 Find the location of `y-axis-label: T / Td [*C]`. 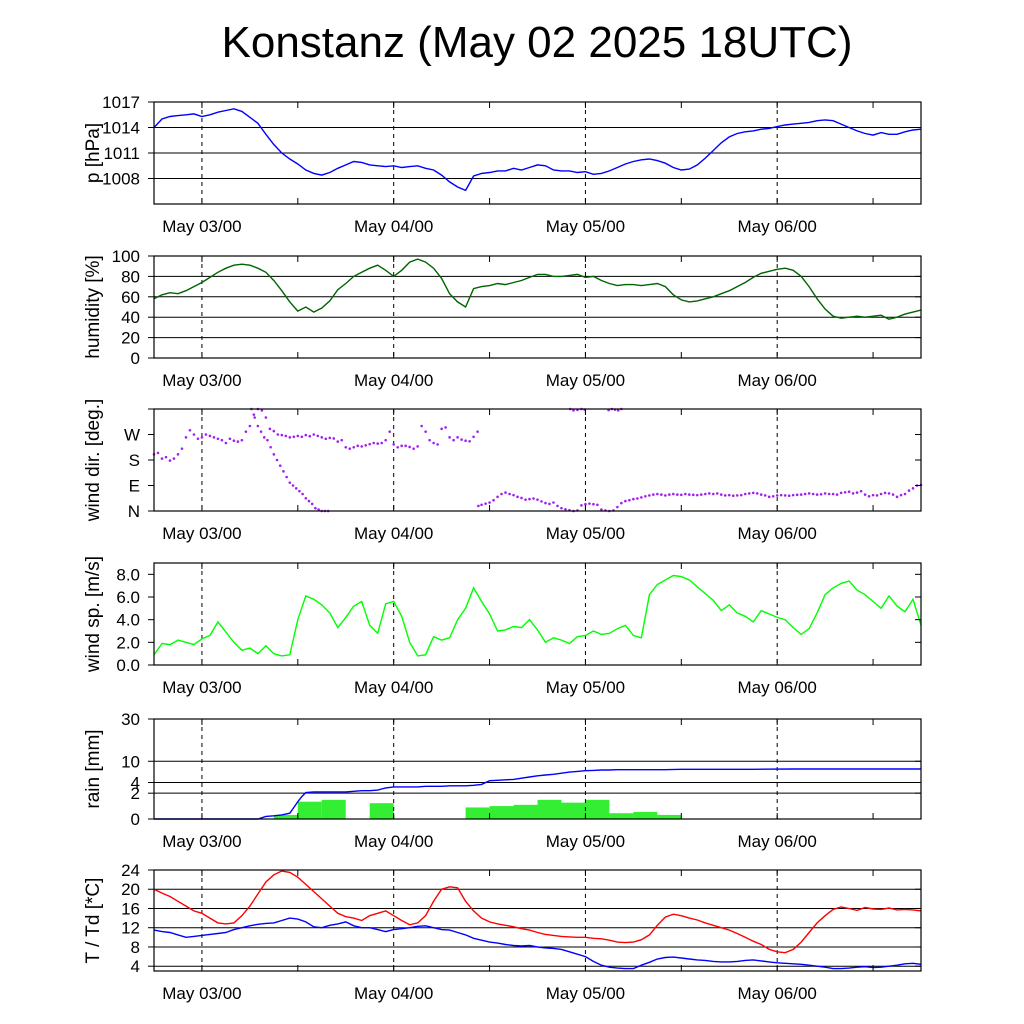

y-axis-label: T / Td [*C] is located at coordinates (93, 921).